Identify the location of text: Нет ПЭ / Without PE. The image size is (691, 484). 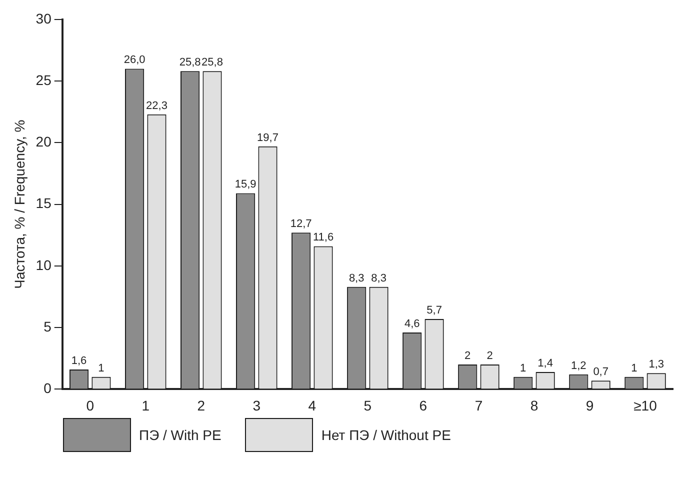
(386, 435).